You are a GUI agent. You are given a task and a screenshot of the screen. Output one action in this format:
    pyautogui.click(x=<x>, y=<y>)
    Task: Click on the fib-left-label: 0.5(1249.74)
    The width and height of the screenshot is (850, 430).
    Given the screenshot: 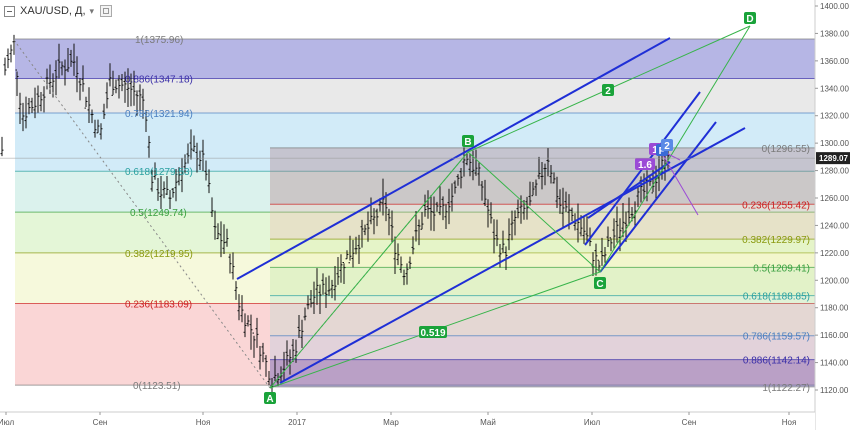 What is the action you would take?
    pyautogui.click(x=158, y=213)
    